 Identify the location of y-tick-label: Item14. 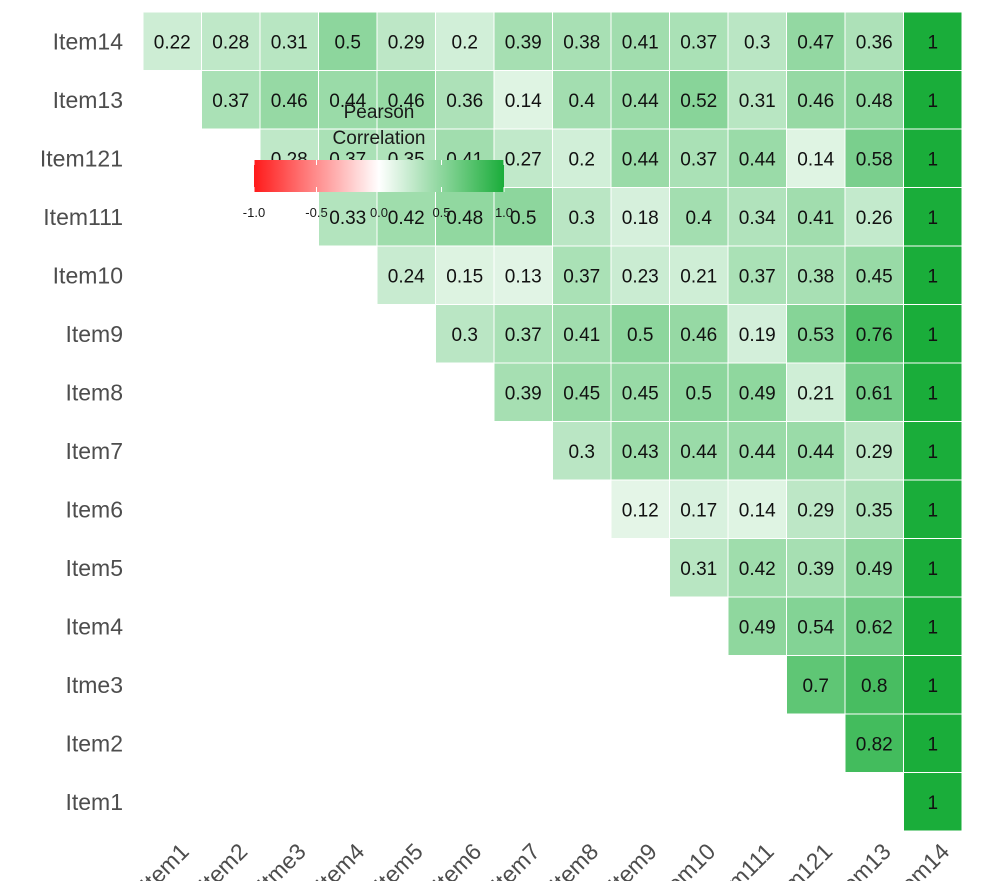
(88, 41).